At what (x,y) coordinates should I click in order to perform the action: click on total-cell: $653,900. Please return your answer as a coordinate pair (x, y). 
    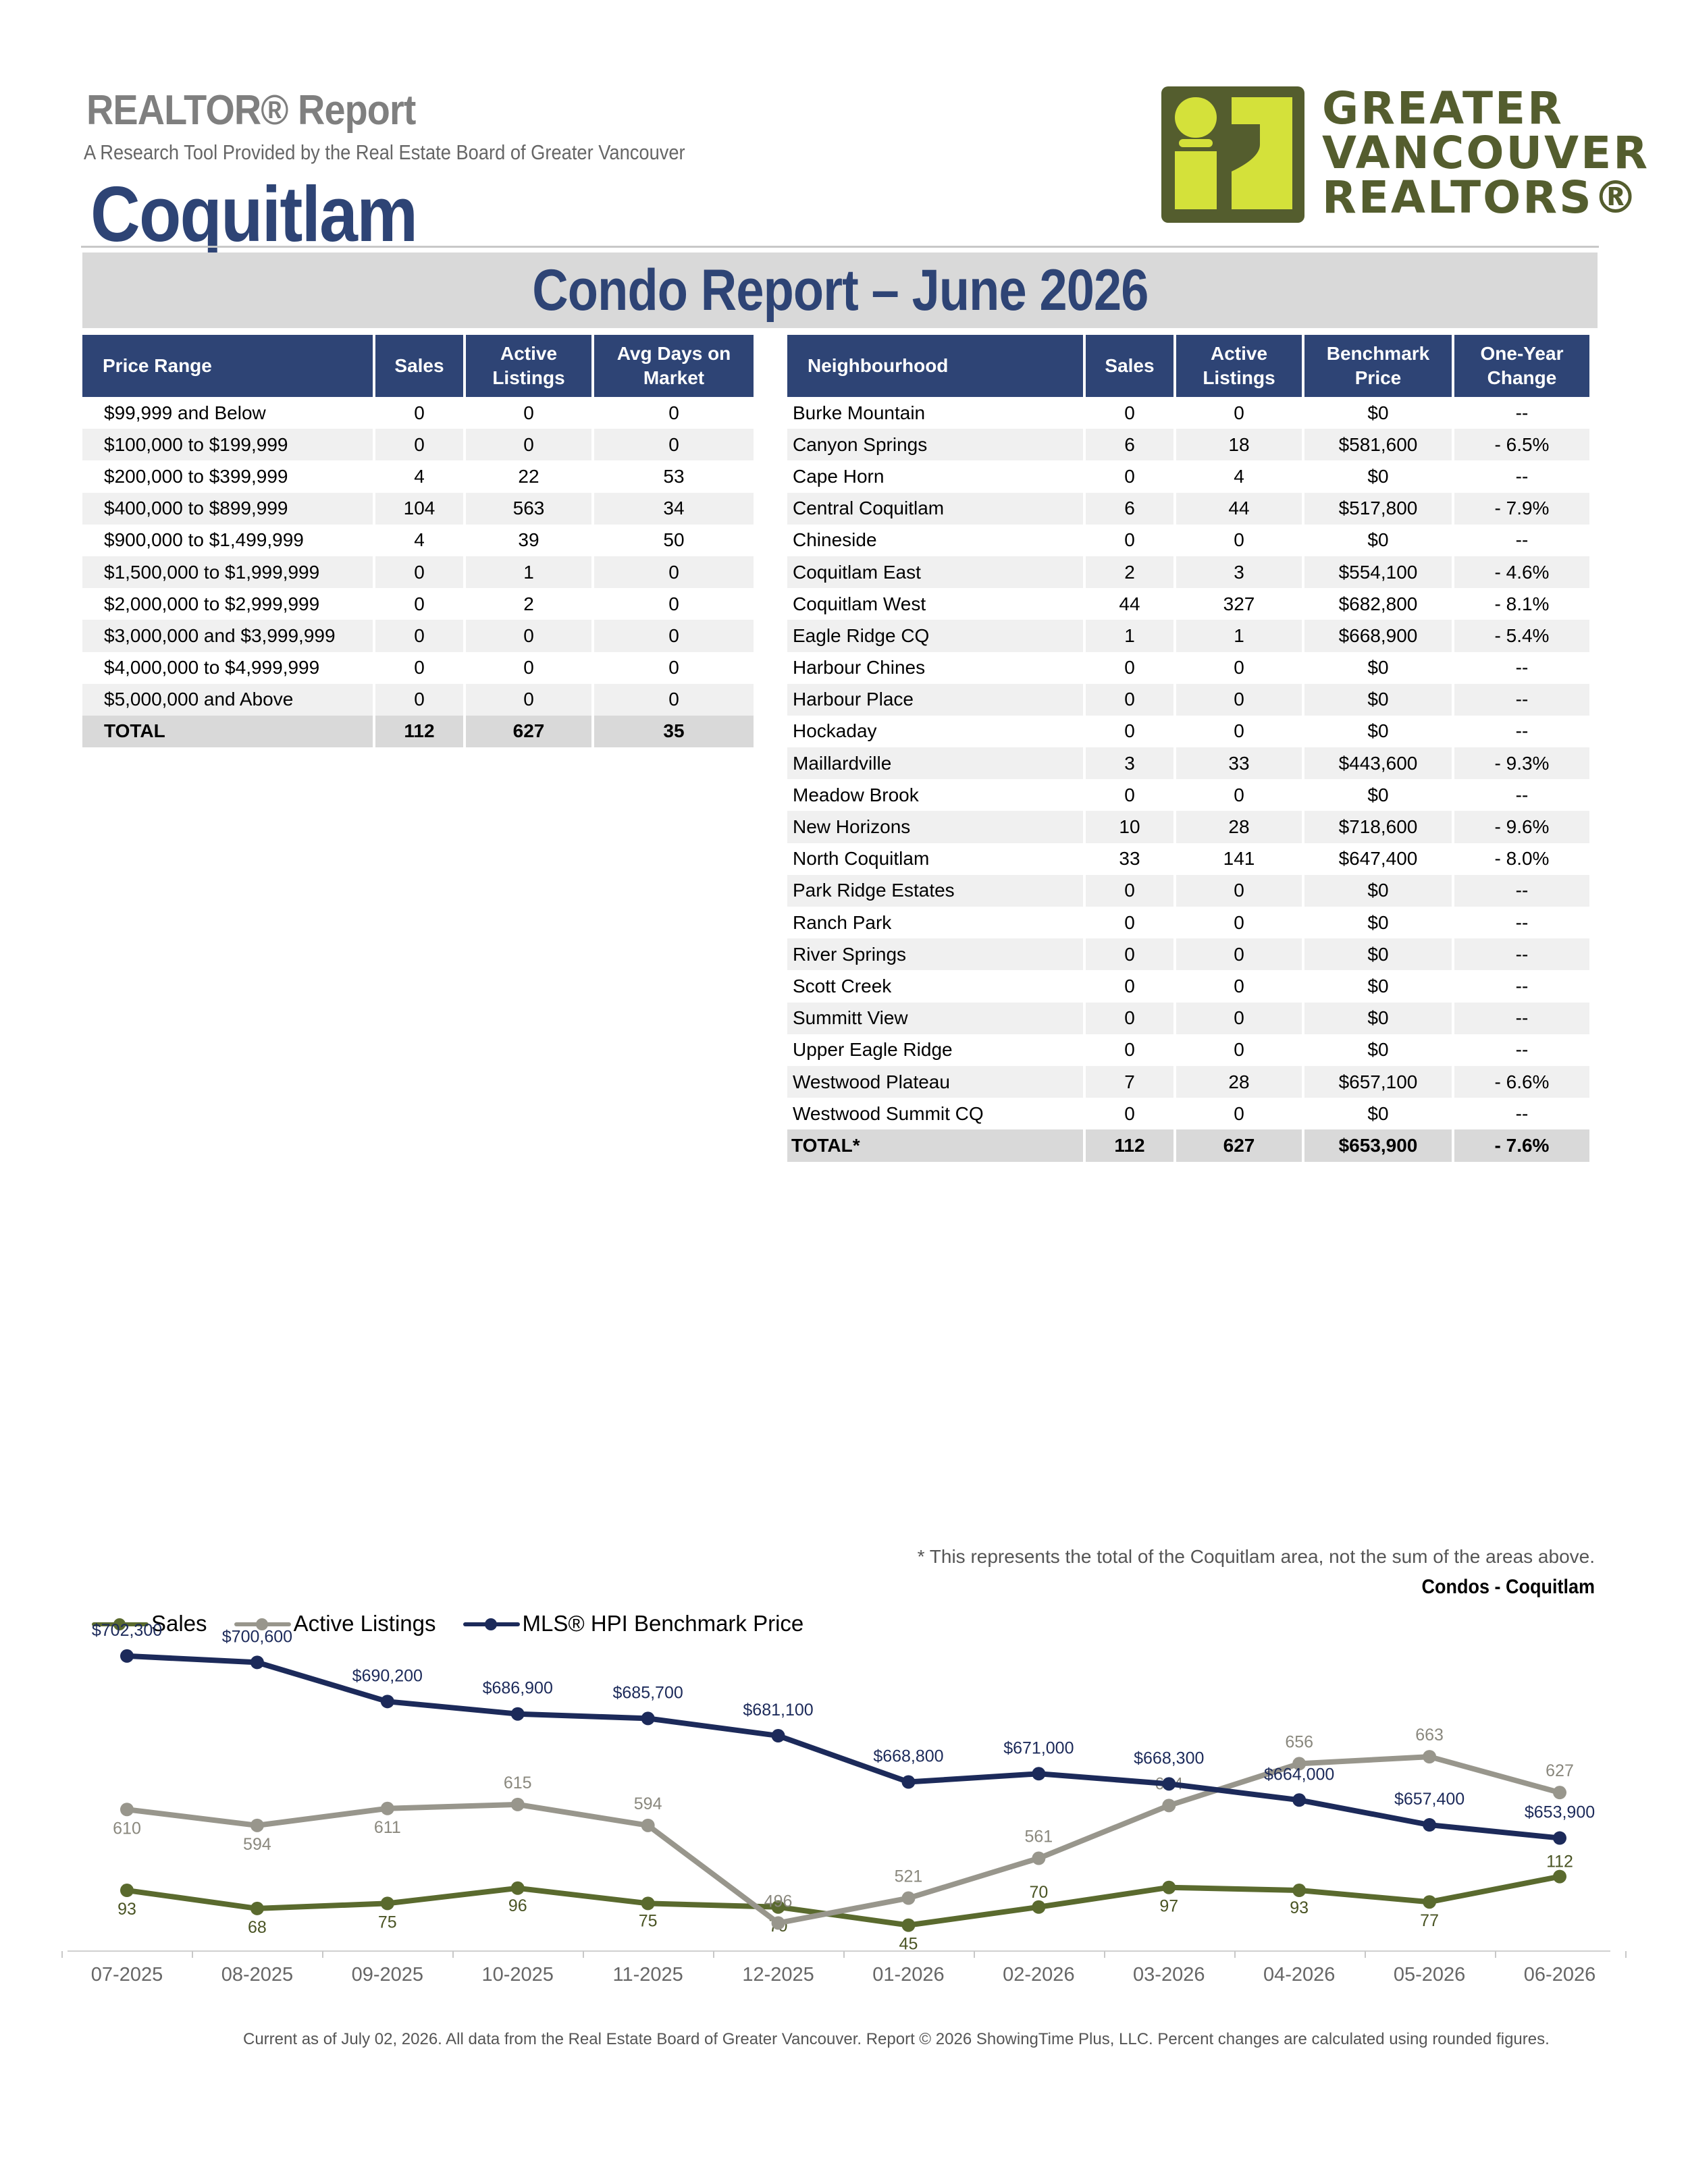
    Looking at the image, I should click on (1378, 1145).